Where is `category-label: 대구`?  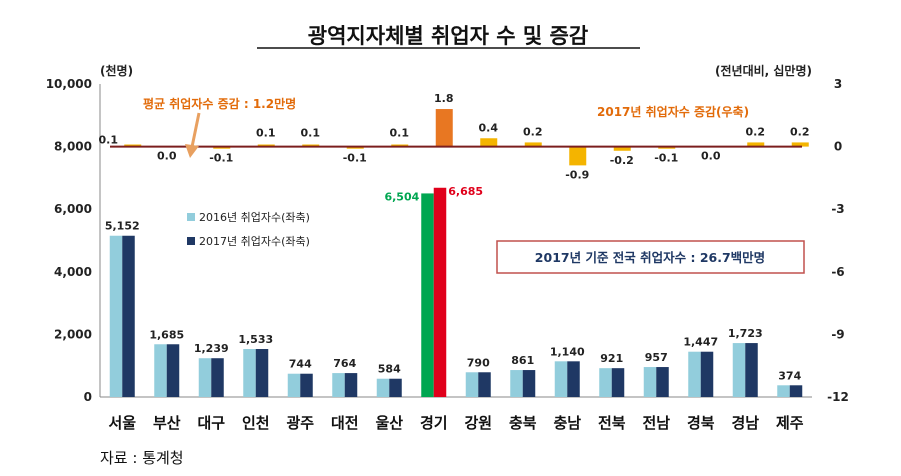 category-label: 대구 is located at coordinates (211, 423).